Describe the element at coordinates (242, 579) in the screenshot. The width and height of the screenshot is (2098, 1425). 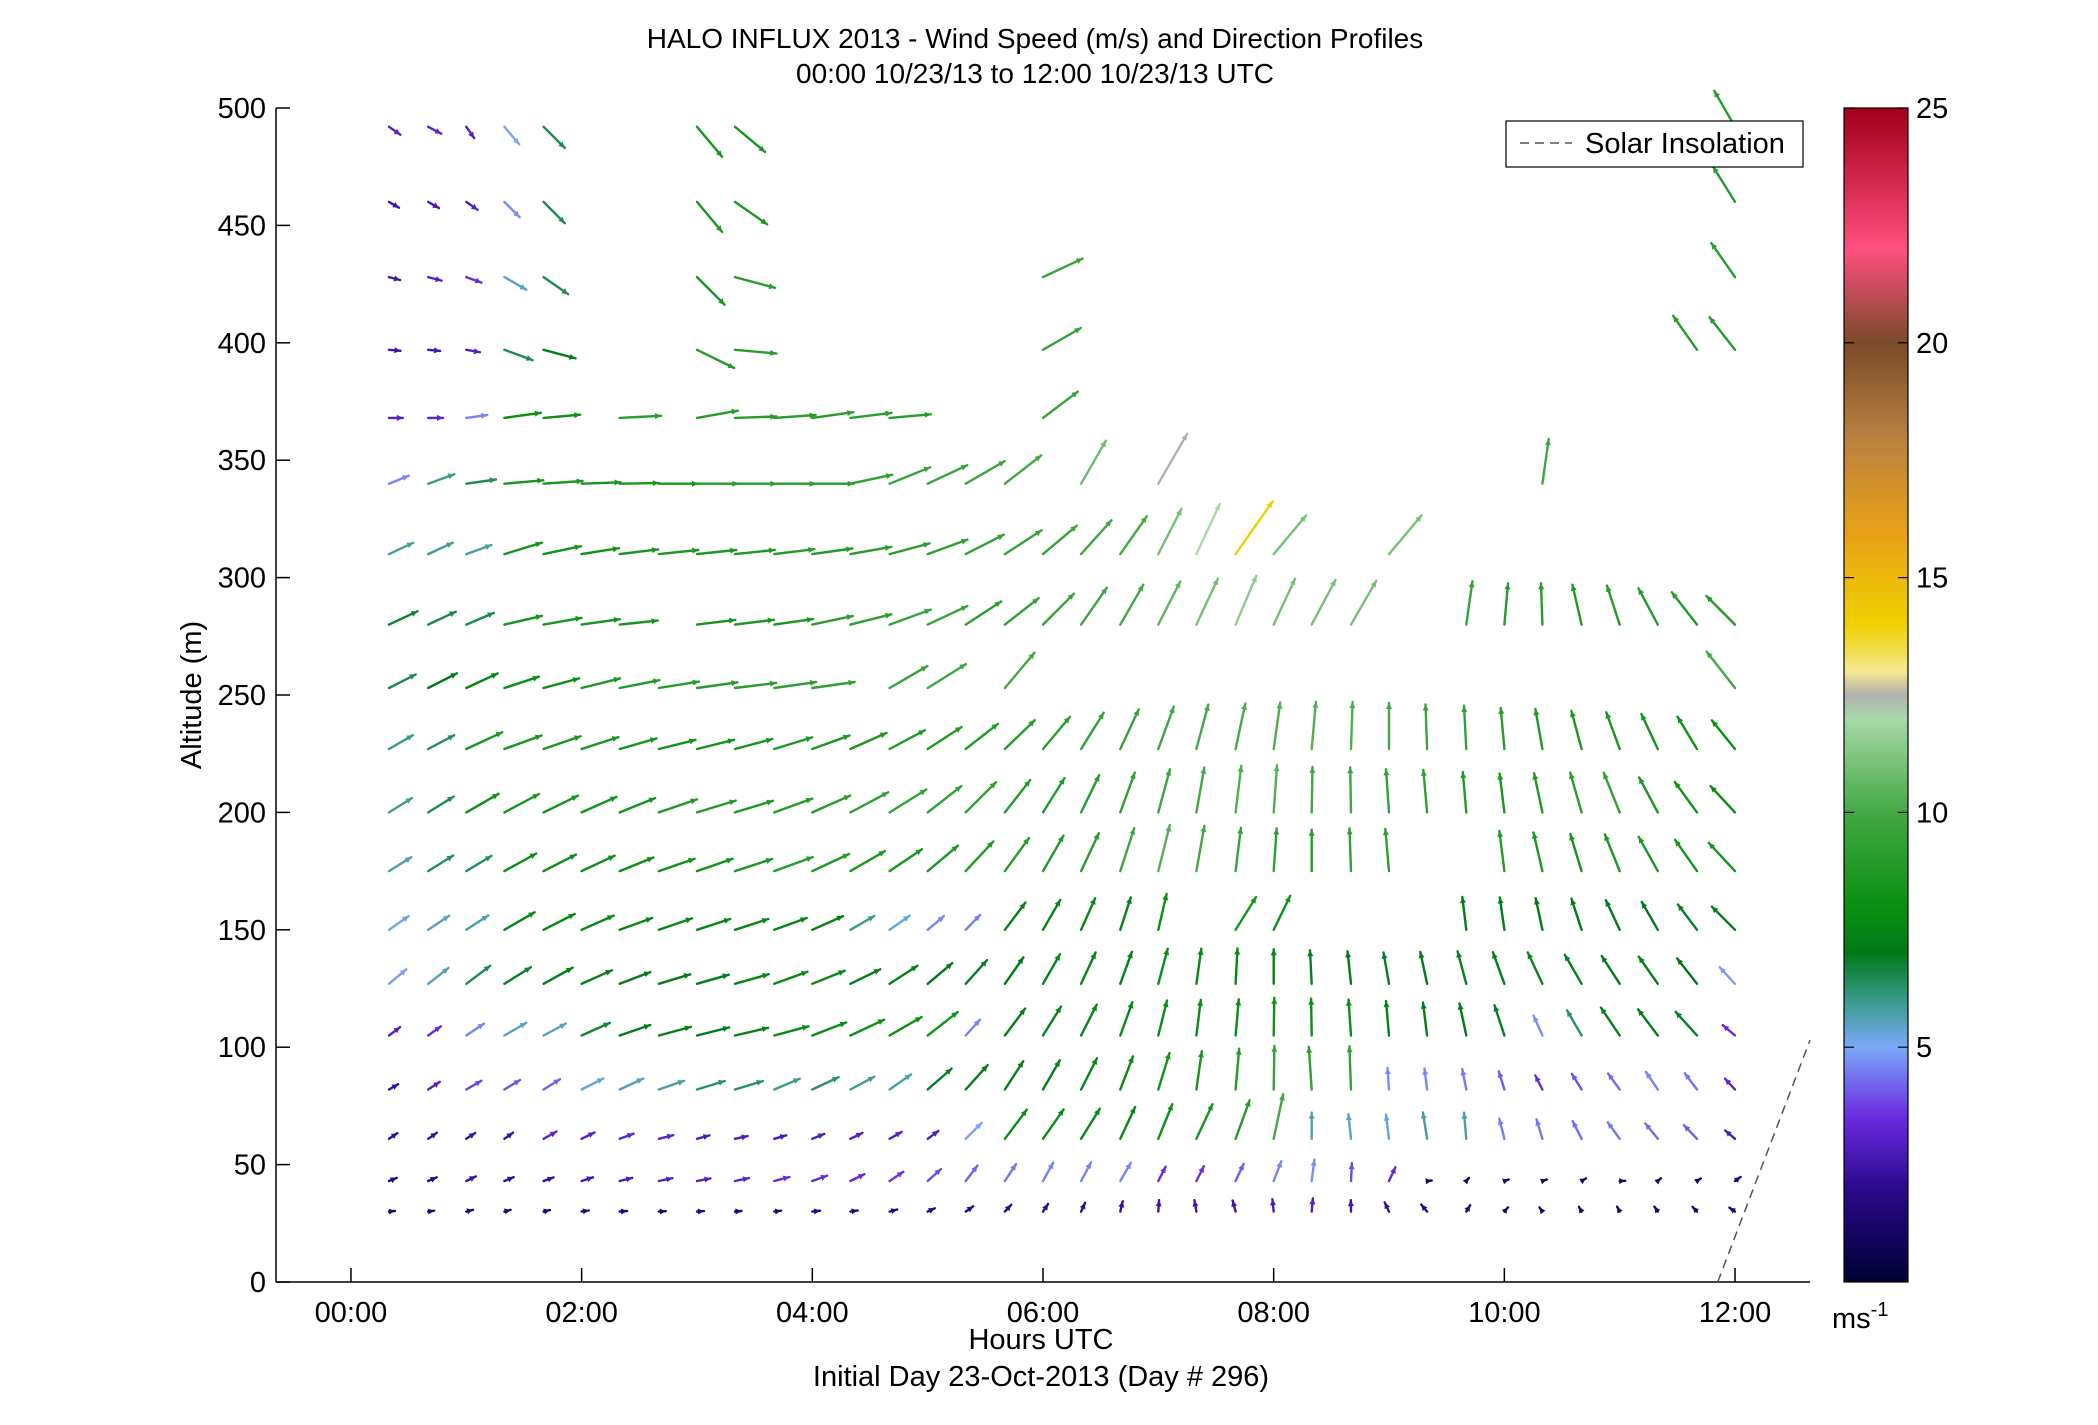
I see `y-tick-label: 300` at that location.